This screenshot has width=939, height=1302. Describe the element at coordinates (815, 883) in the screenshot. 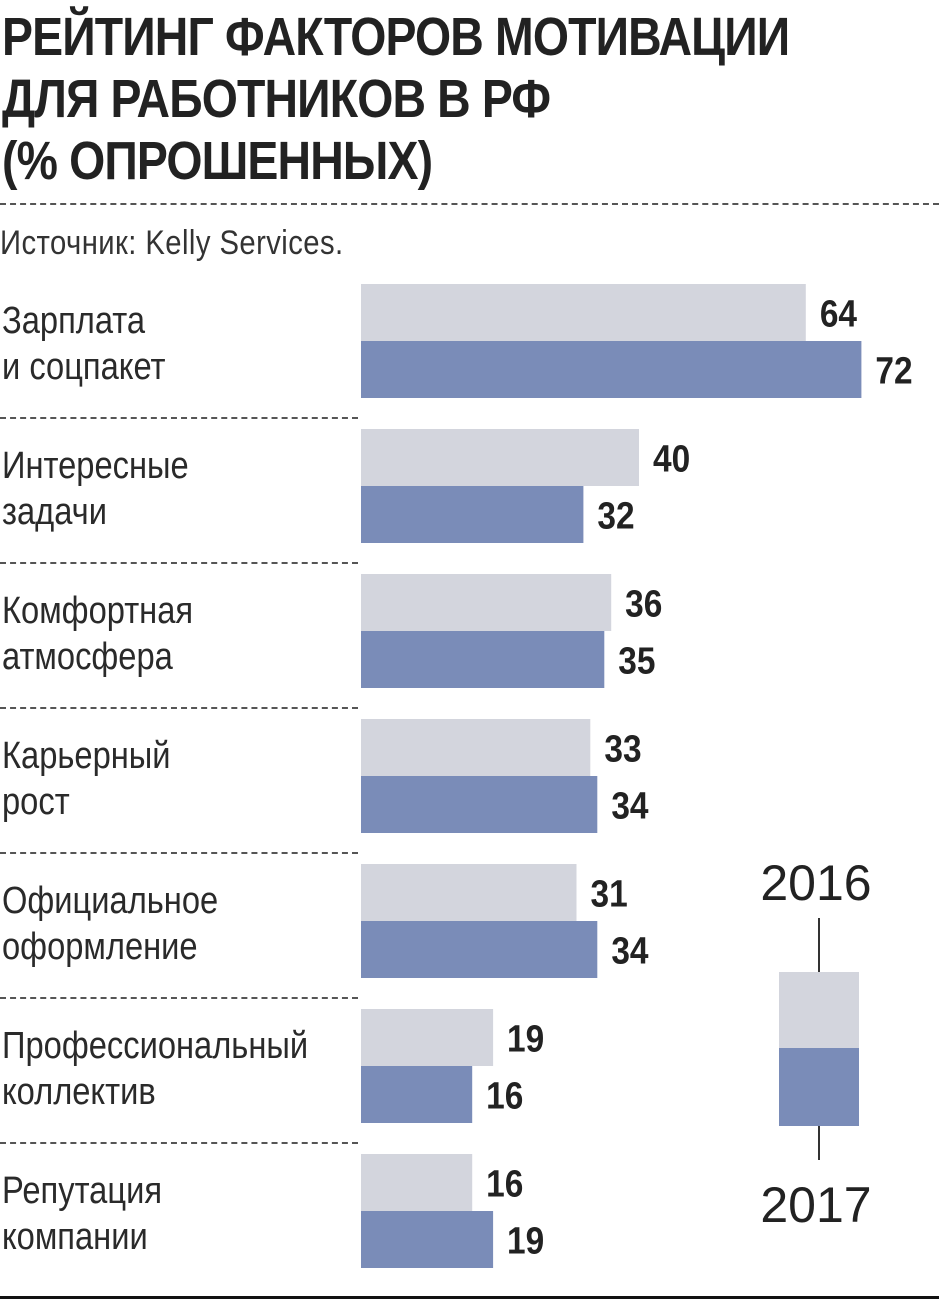

I see `legend-label-2016: 2016` at that location.